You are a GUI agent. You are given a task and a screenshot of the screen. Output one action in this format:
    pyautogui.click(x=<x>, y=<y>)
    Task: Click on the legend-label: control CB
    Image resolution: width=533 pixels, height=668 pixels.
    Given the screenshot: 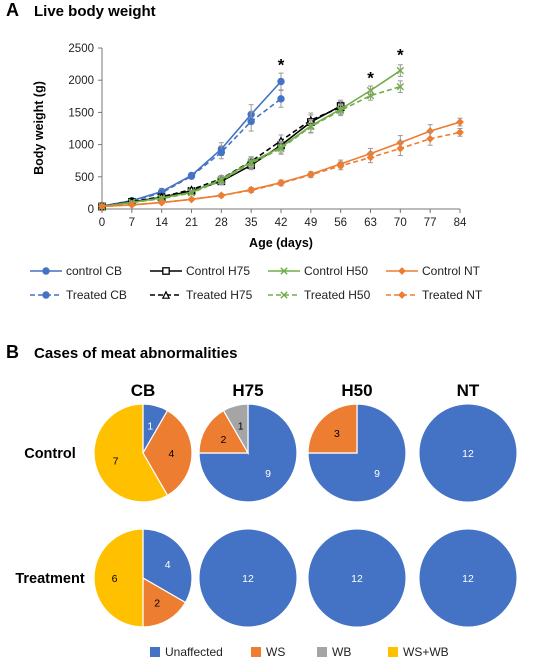 What is the action you would take?
    pyautogui.click(x=94, y=271)
    